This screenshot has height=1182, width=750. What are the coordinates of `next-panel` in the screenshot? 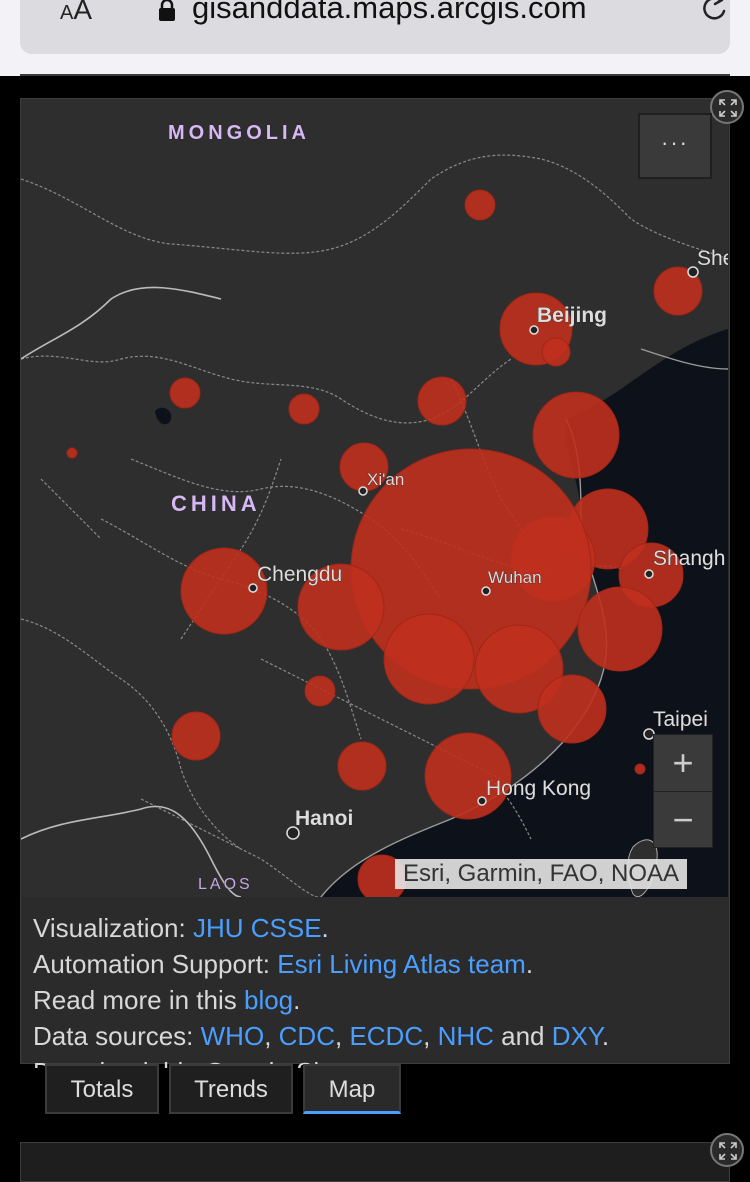 It's located at (375, 1162).